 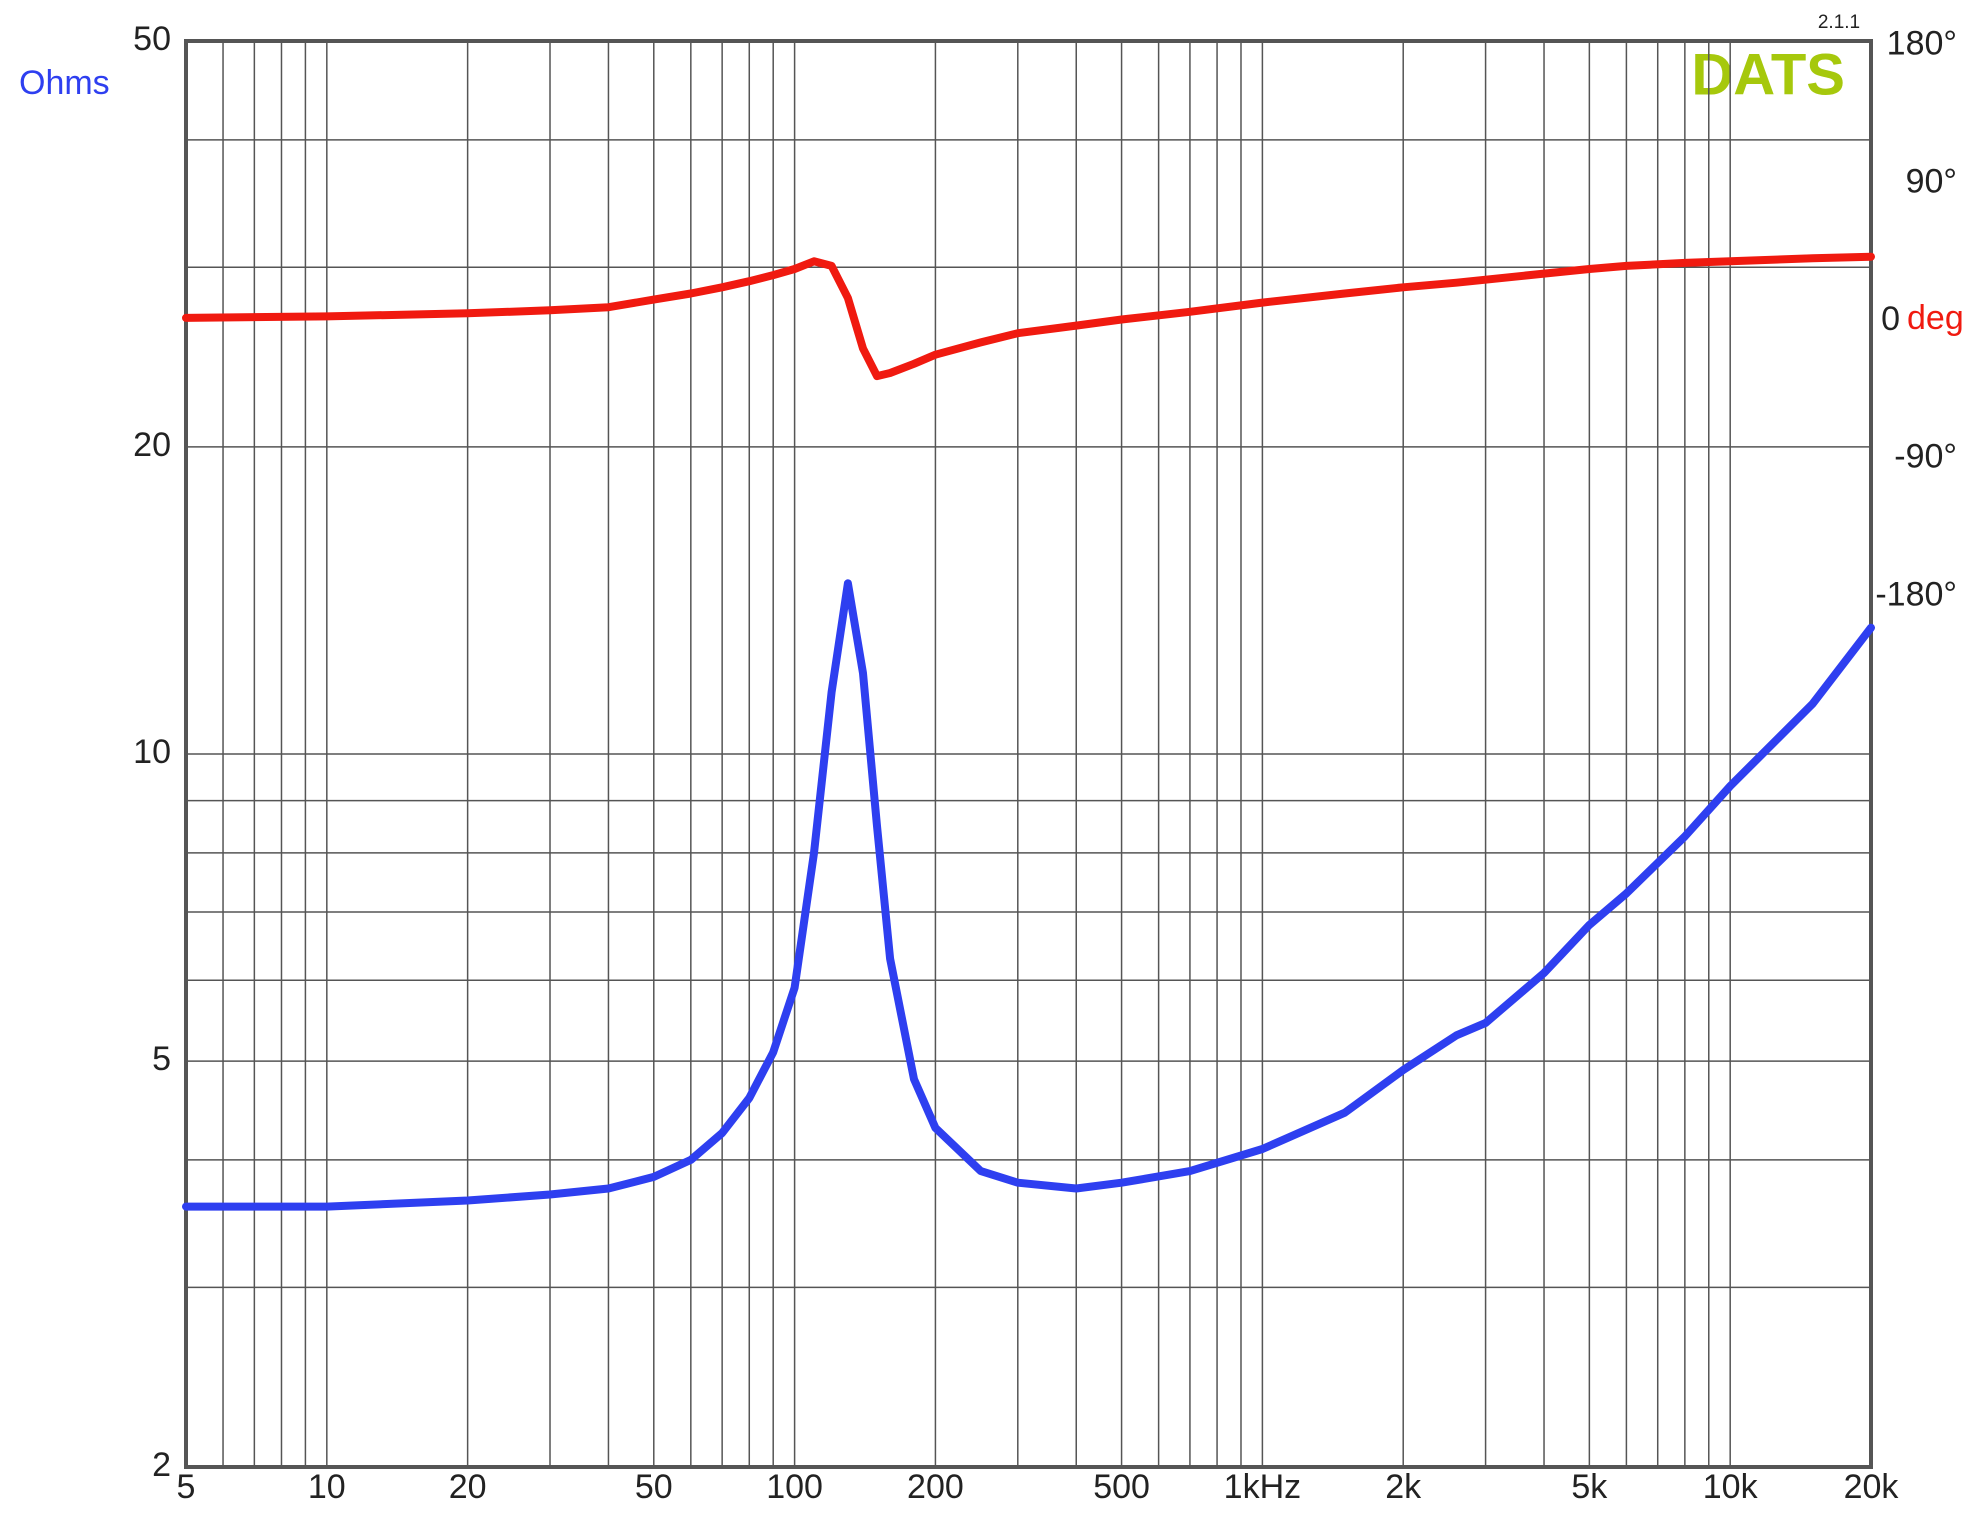 I want to click on x-tick-label: 5k, so click(x=1589, y=1487).